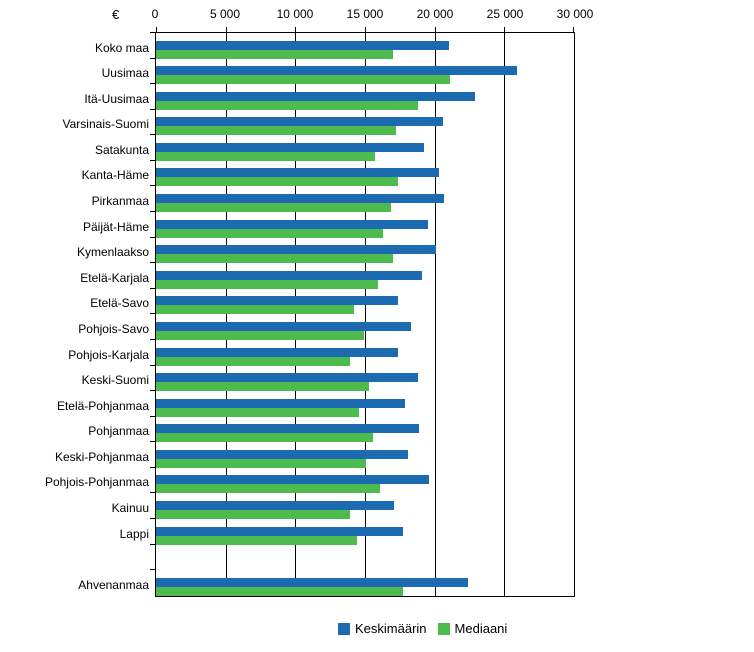 The height and width of the screenshot is (652, 754). Describe the element at coordinates (365, 14) in the screenshot. I see `x-tick-label: 15 000` at that location.